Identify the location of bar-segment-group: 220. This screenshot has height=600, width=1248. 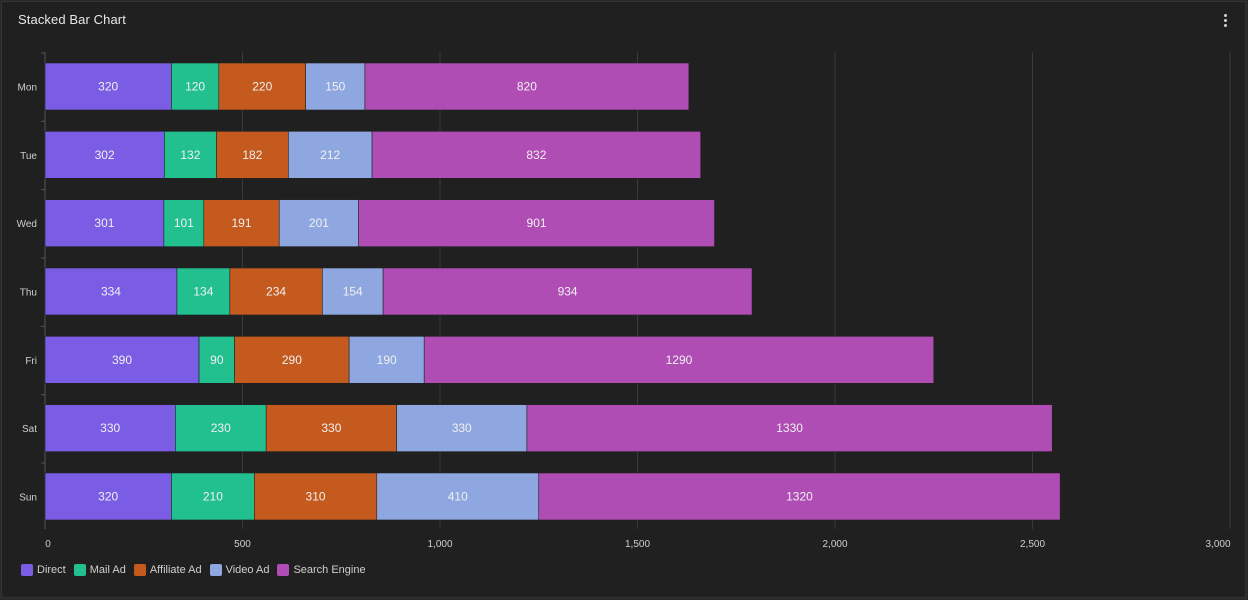
(262, 86).